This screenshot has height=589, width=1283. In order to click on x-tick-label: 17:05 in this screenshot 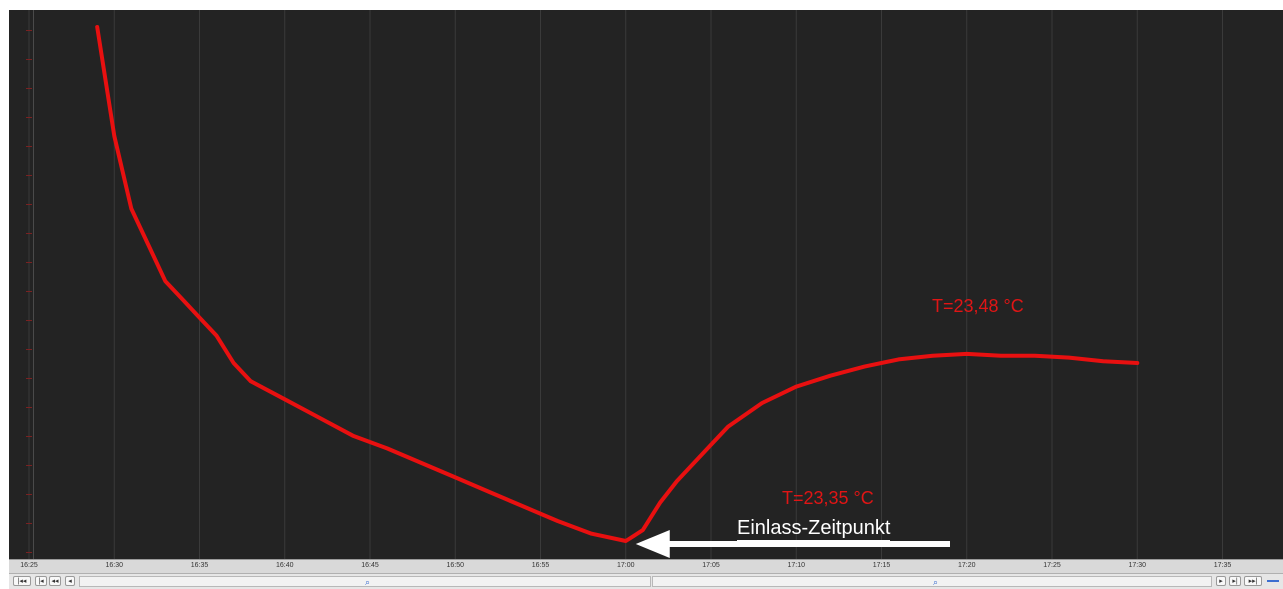, I will do `click(711, 565)`.